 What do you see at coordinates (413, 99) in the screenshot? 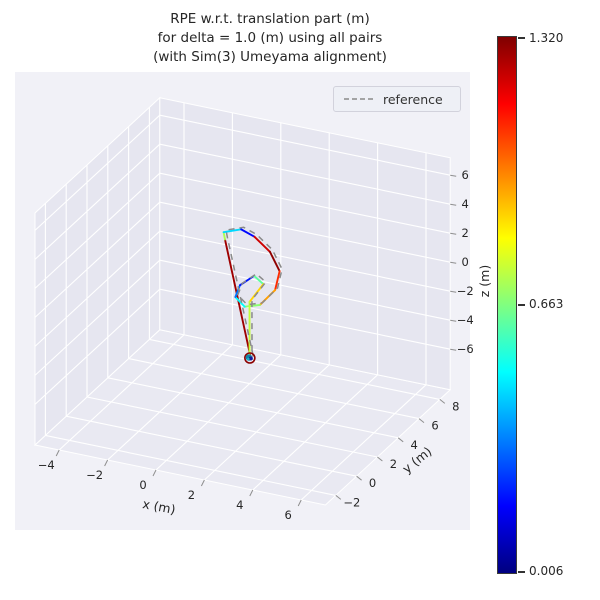
I see `legend-label: reference` at bounding box center [413, 99].